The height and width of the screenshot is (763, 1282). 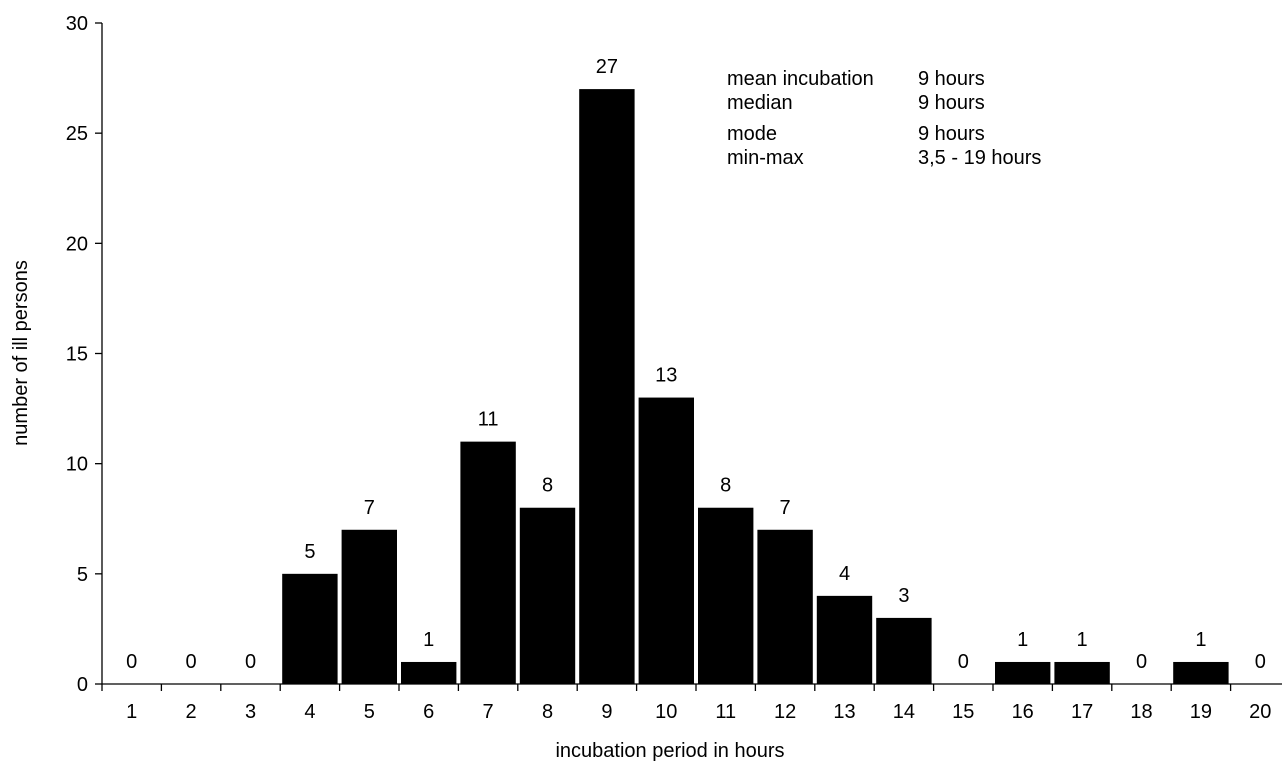 What do you see at coordinates (760, 103) in the screenshot?
I see `stat-label: median` at bounding box center [760, 103].